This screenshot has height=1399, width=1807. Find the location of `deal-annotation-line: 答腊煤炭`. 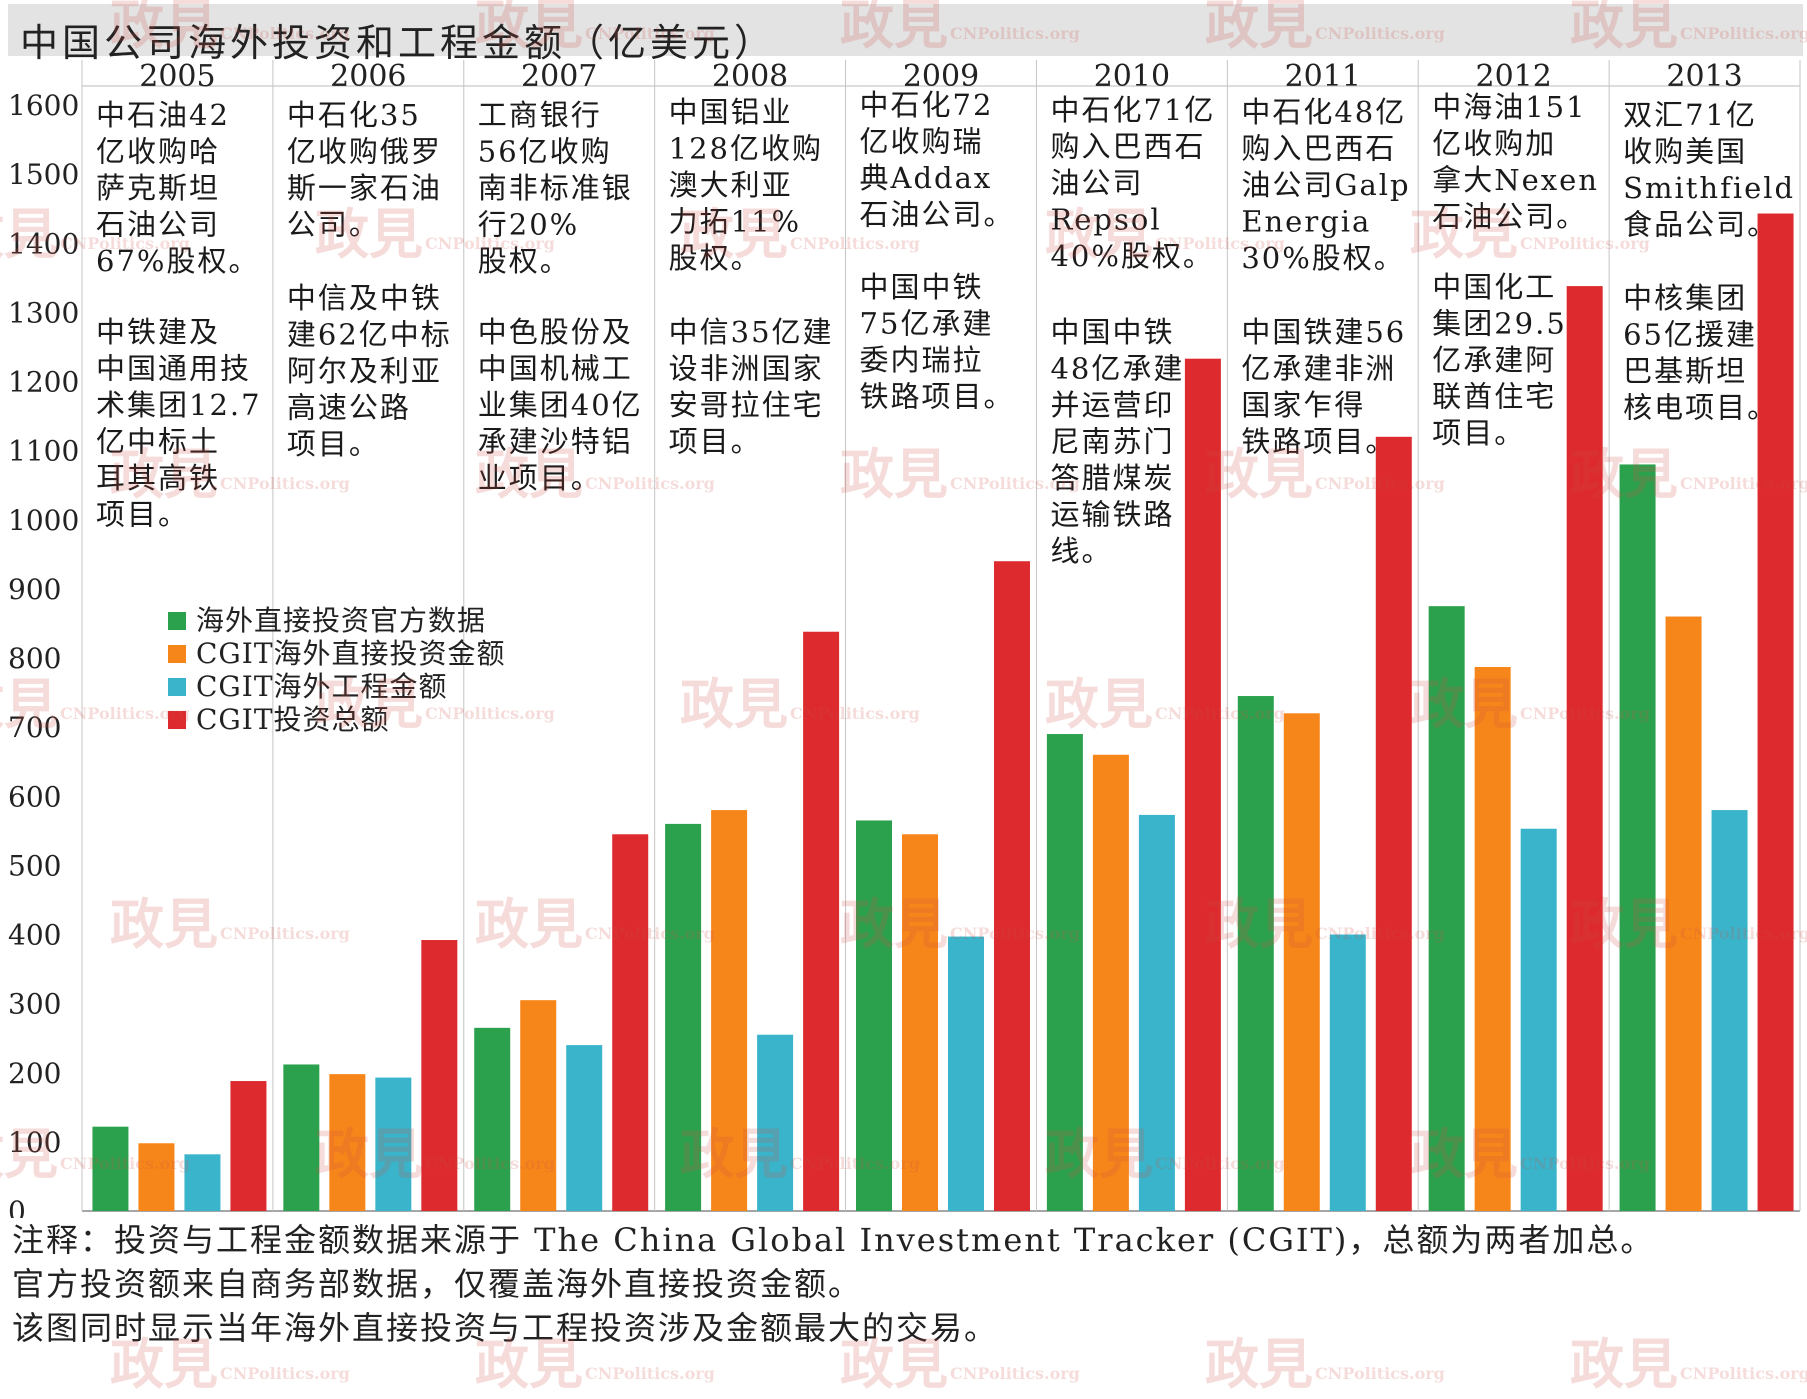

deal-annotation-line: 答腊煤炭 is located at coordinates (1112, 478).